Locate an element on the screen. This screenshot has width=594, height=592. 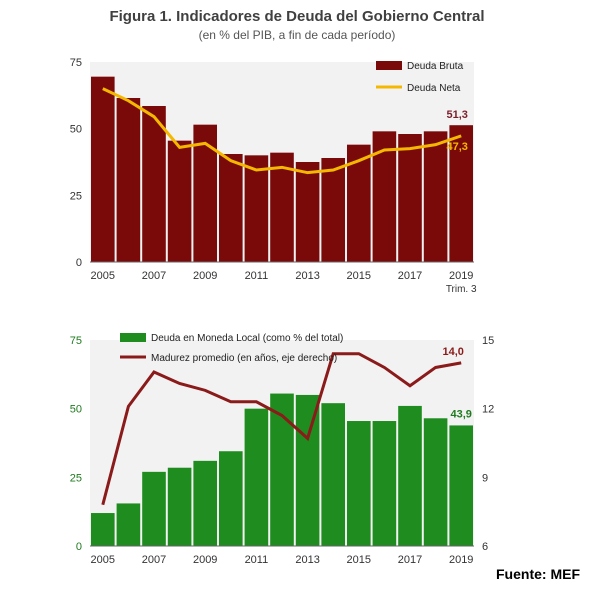
bar-deuda-bruta-2008 is located at coordinates (179, 201).